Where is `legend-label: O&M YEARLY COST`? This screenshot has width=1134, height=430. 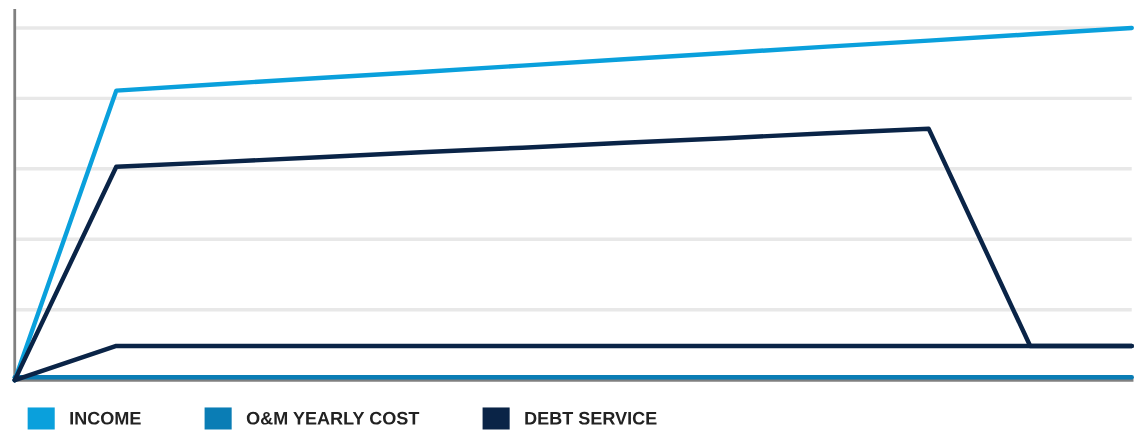
legend-label: O&M YEARLY COST is located at coordinates (333, 418).